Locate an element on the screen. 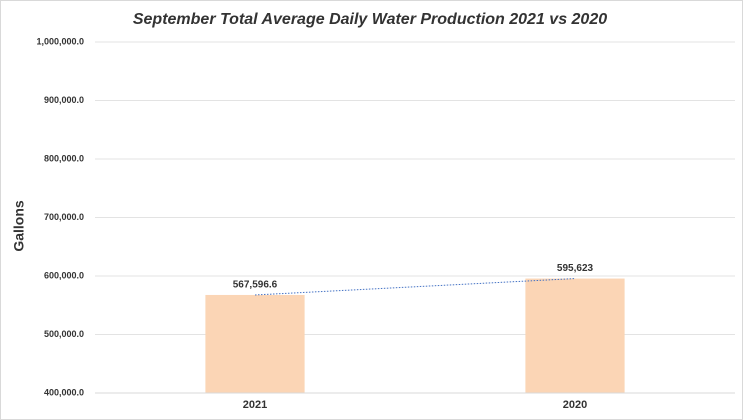  y-axis-label: Gallons is located at coordinates (19, 226).